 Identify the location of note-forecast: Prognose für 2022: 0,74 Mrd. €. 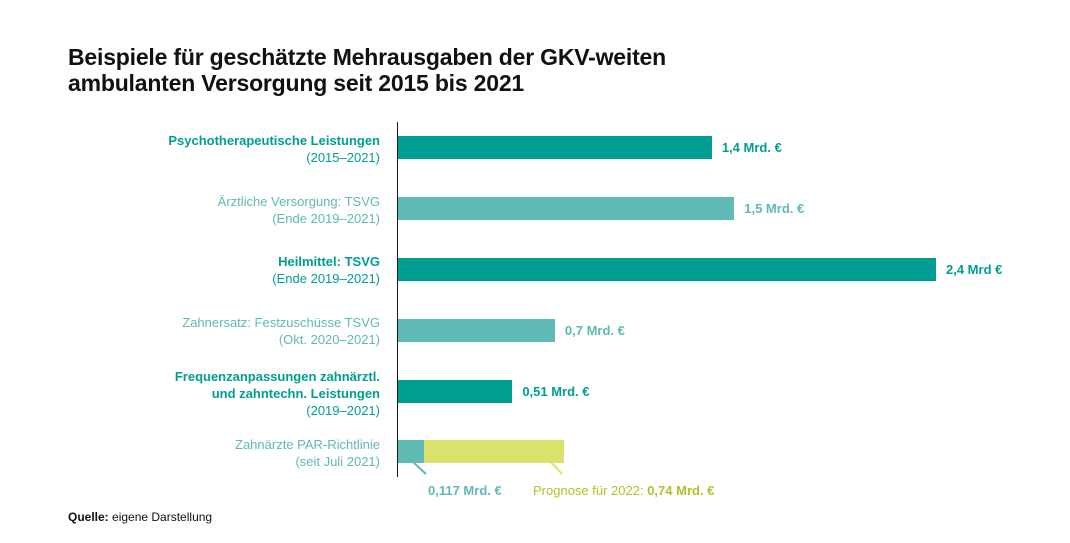
(623, 490).